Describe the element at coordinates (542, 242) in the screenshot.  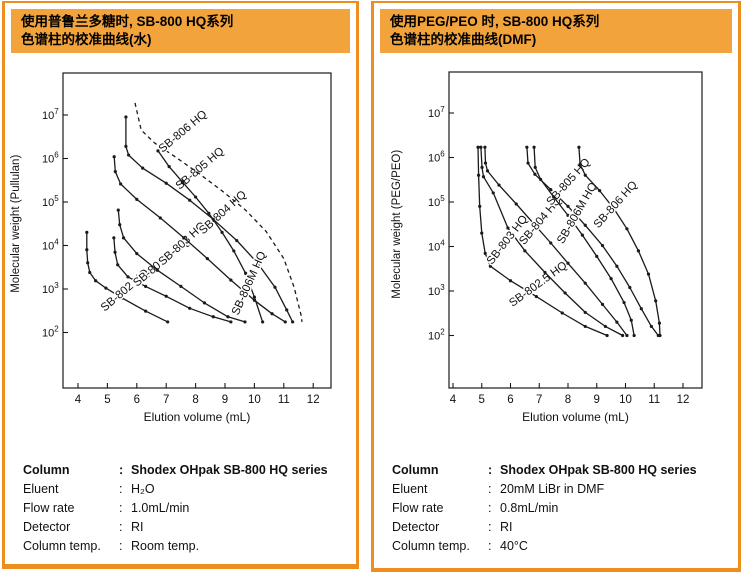
I see `series-sb-802-5-hq` at that location.